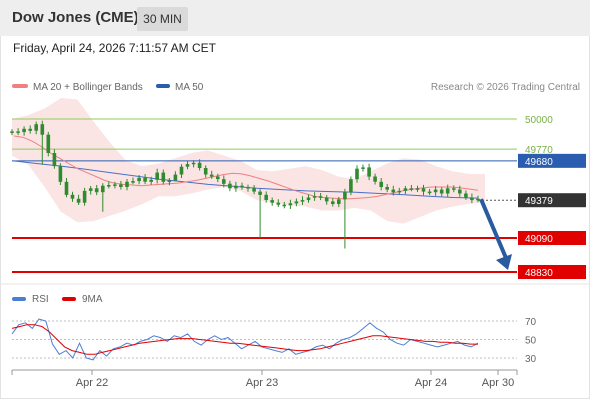  I want to click on rsi-ma9-line, so click(244, 339).